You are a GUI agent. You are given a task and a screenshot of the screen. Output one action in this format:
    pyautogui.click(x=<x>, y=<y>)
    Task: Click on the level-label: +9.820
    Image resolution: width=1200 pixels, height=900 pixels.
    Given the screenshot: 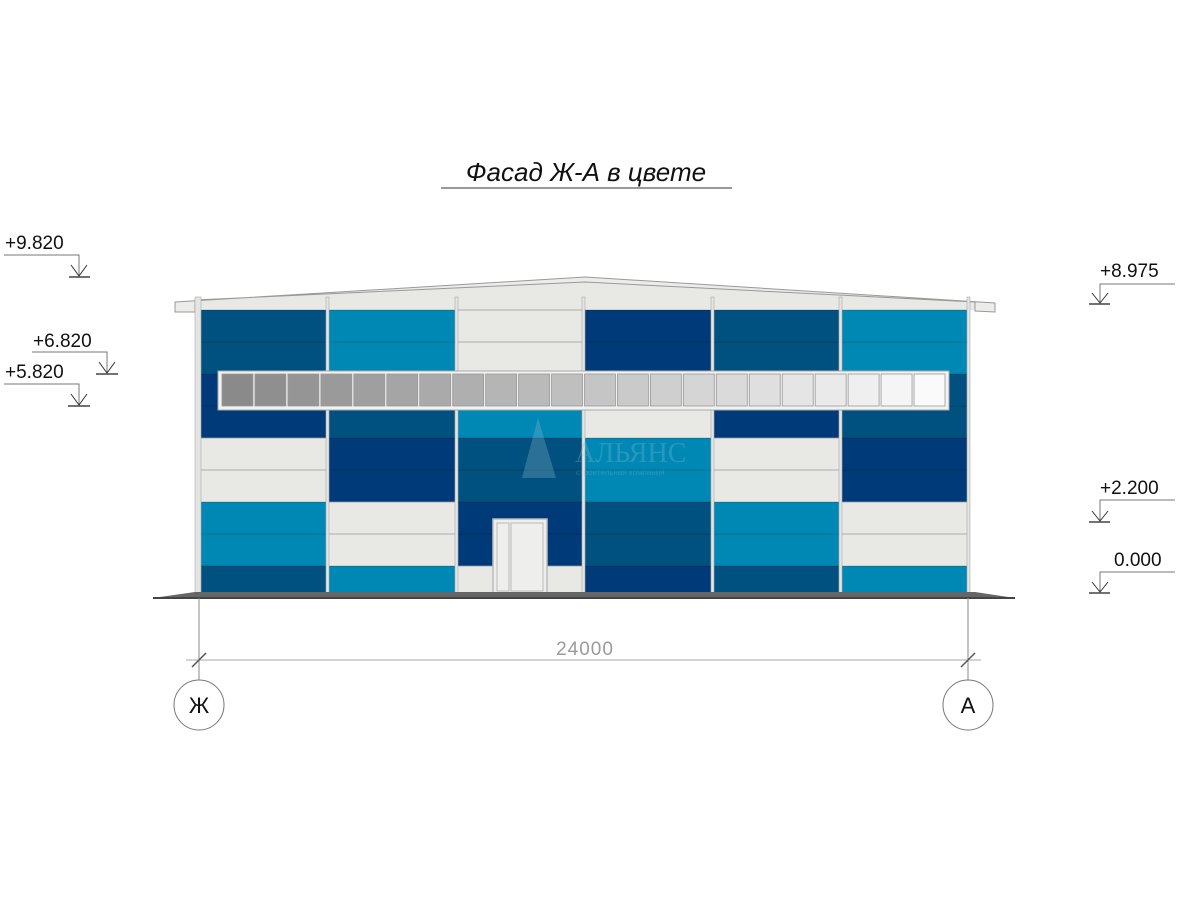 What is the action you would take?
    pyautogui.click(x=34, y=243)
    